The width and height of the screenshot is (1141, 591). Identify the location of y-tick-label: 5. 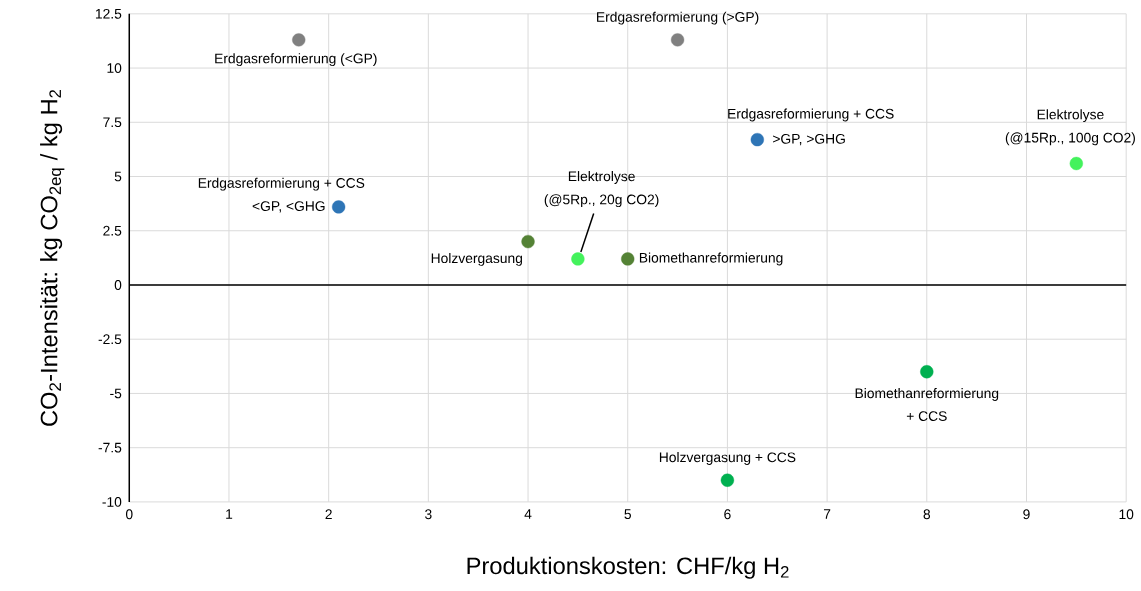
(118, 176).